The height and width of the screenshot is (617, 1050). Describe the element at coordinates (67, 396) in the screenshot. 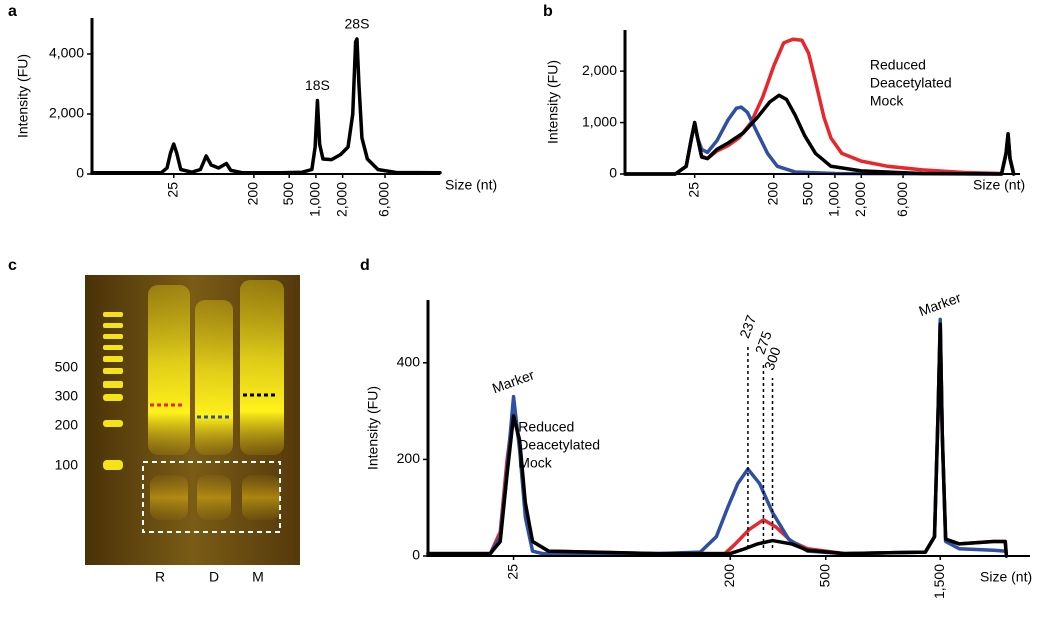

I see `gel-size-label: 300` at that location.